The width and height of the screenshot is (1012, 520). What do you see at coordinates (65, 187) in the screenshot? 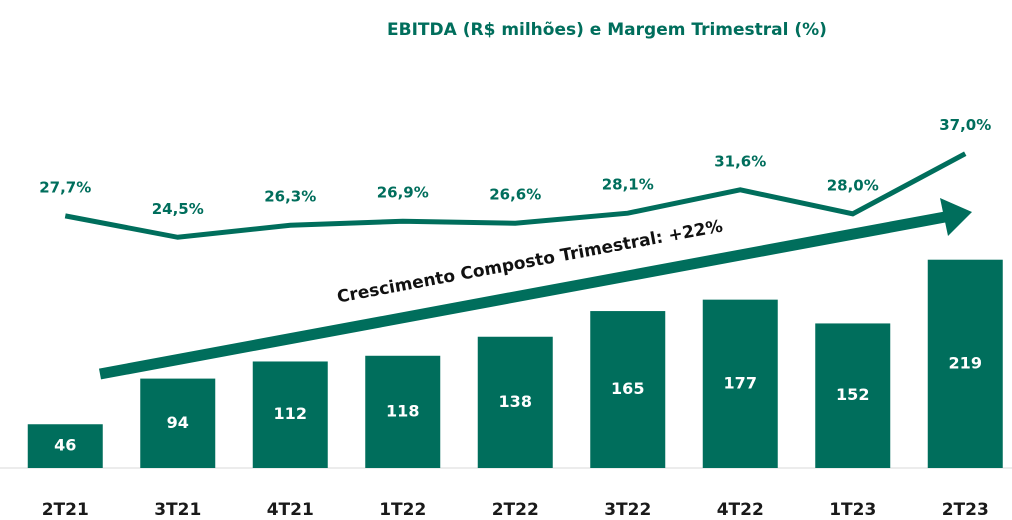
I see `data-label: 27,7%` at bounding box center [65, 187].